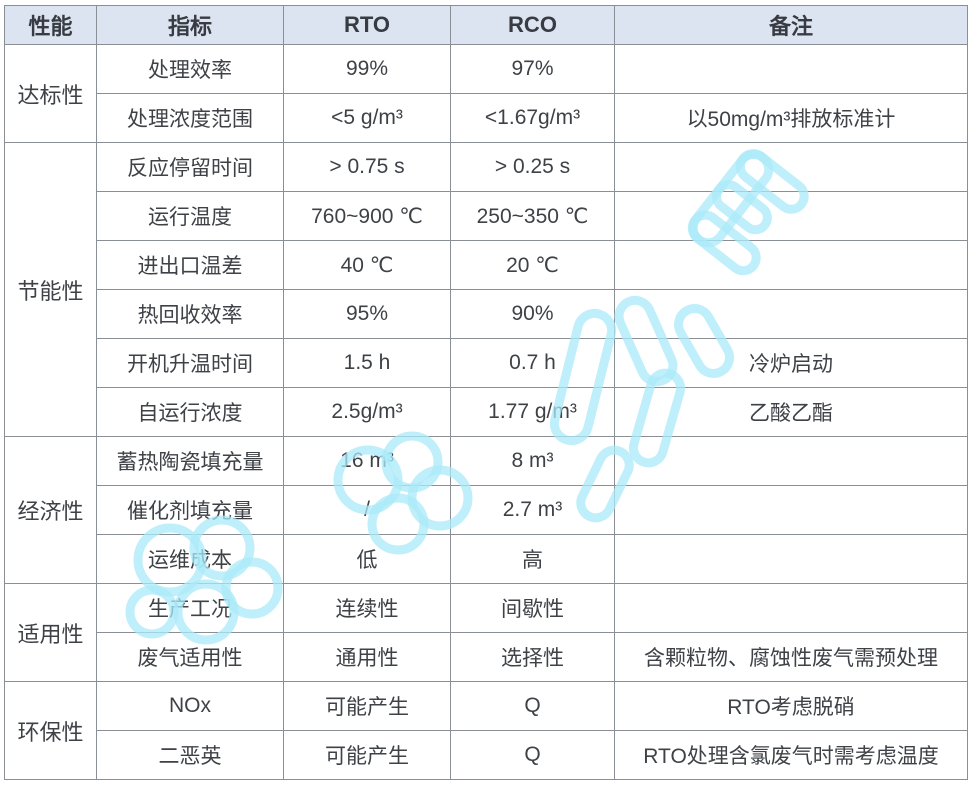 The height and width of the screenshot is (796, 972). I want to click on rto-value-cell: 低, so click(367, 559).